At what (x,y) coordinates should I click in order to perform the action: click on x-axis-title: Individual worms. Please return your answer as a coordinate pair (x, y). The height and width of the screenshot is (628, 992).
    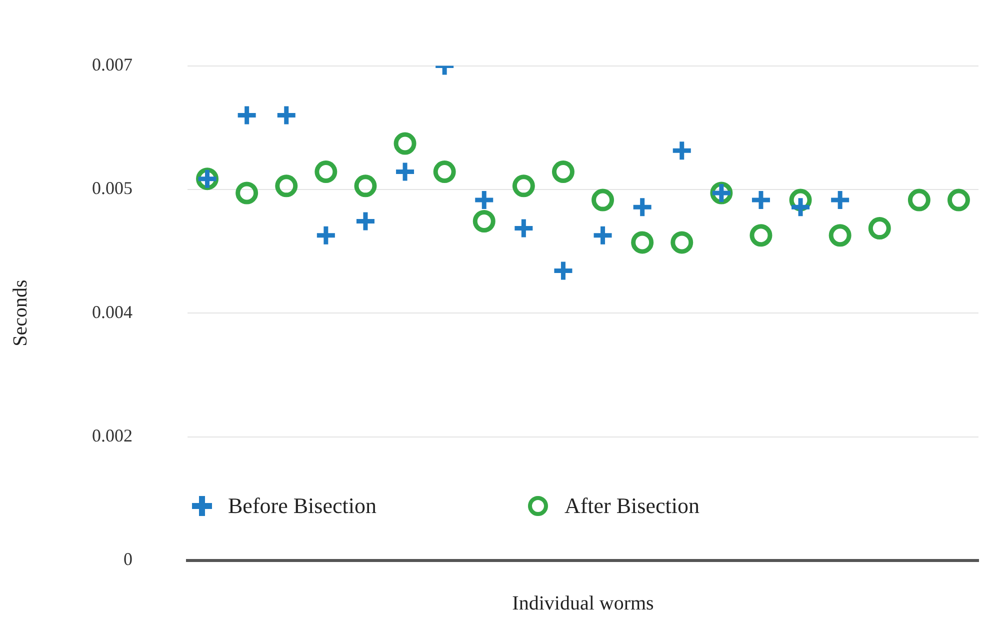
    Looking at the image, I should click on (583, 603).